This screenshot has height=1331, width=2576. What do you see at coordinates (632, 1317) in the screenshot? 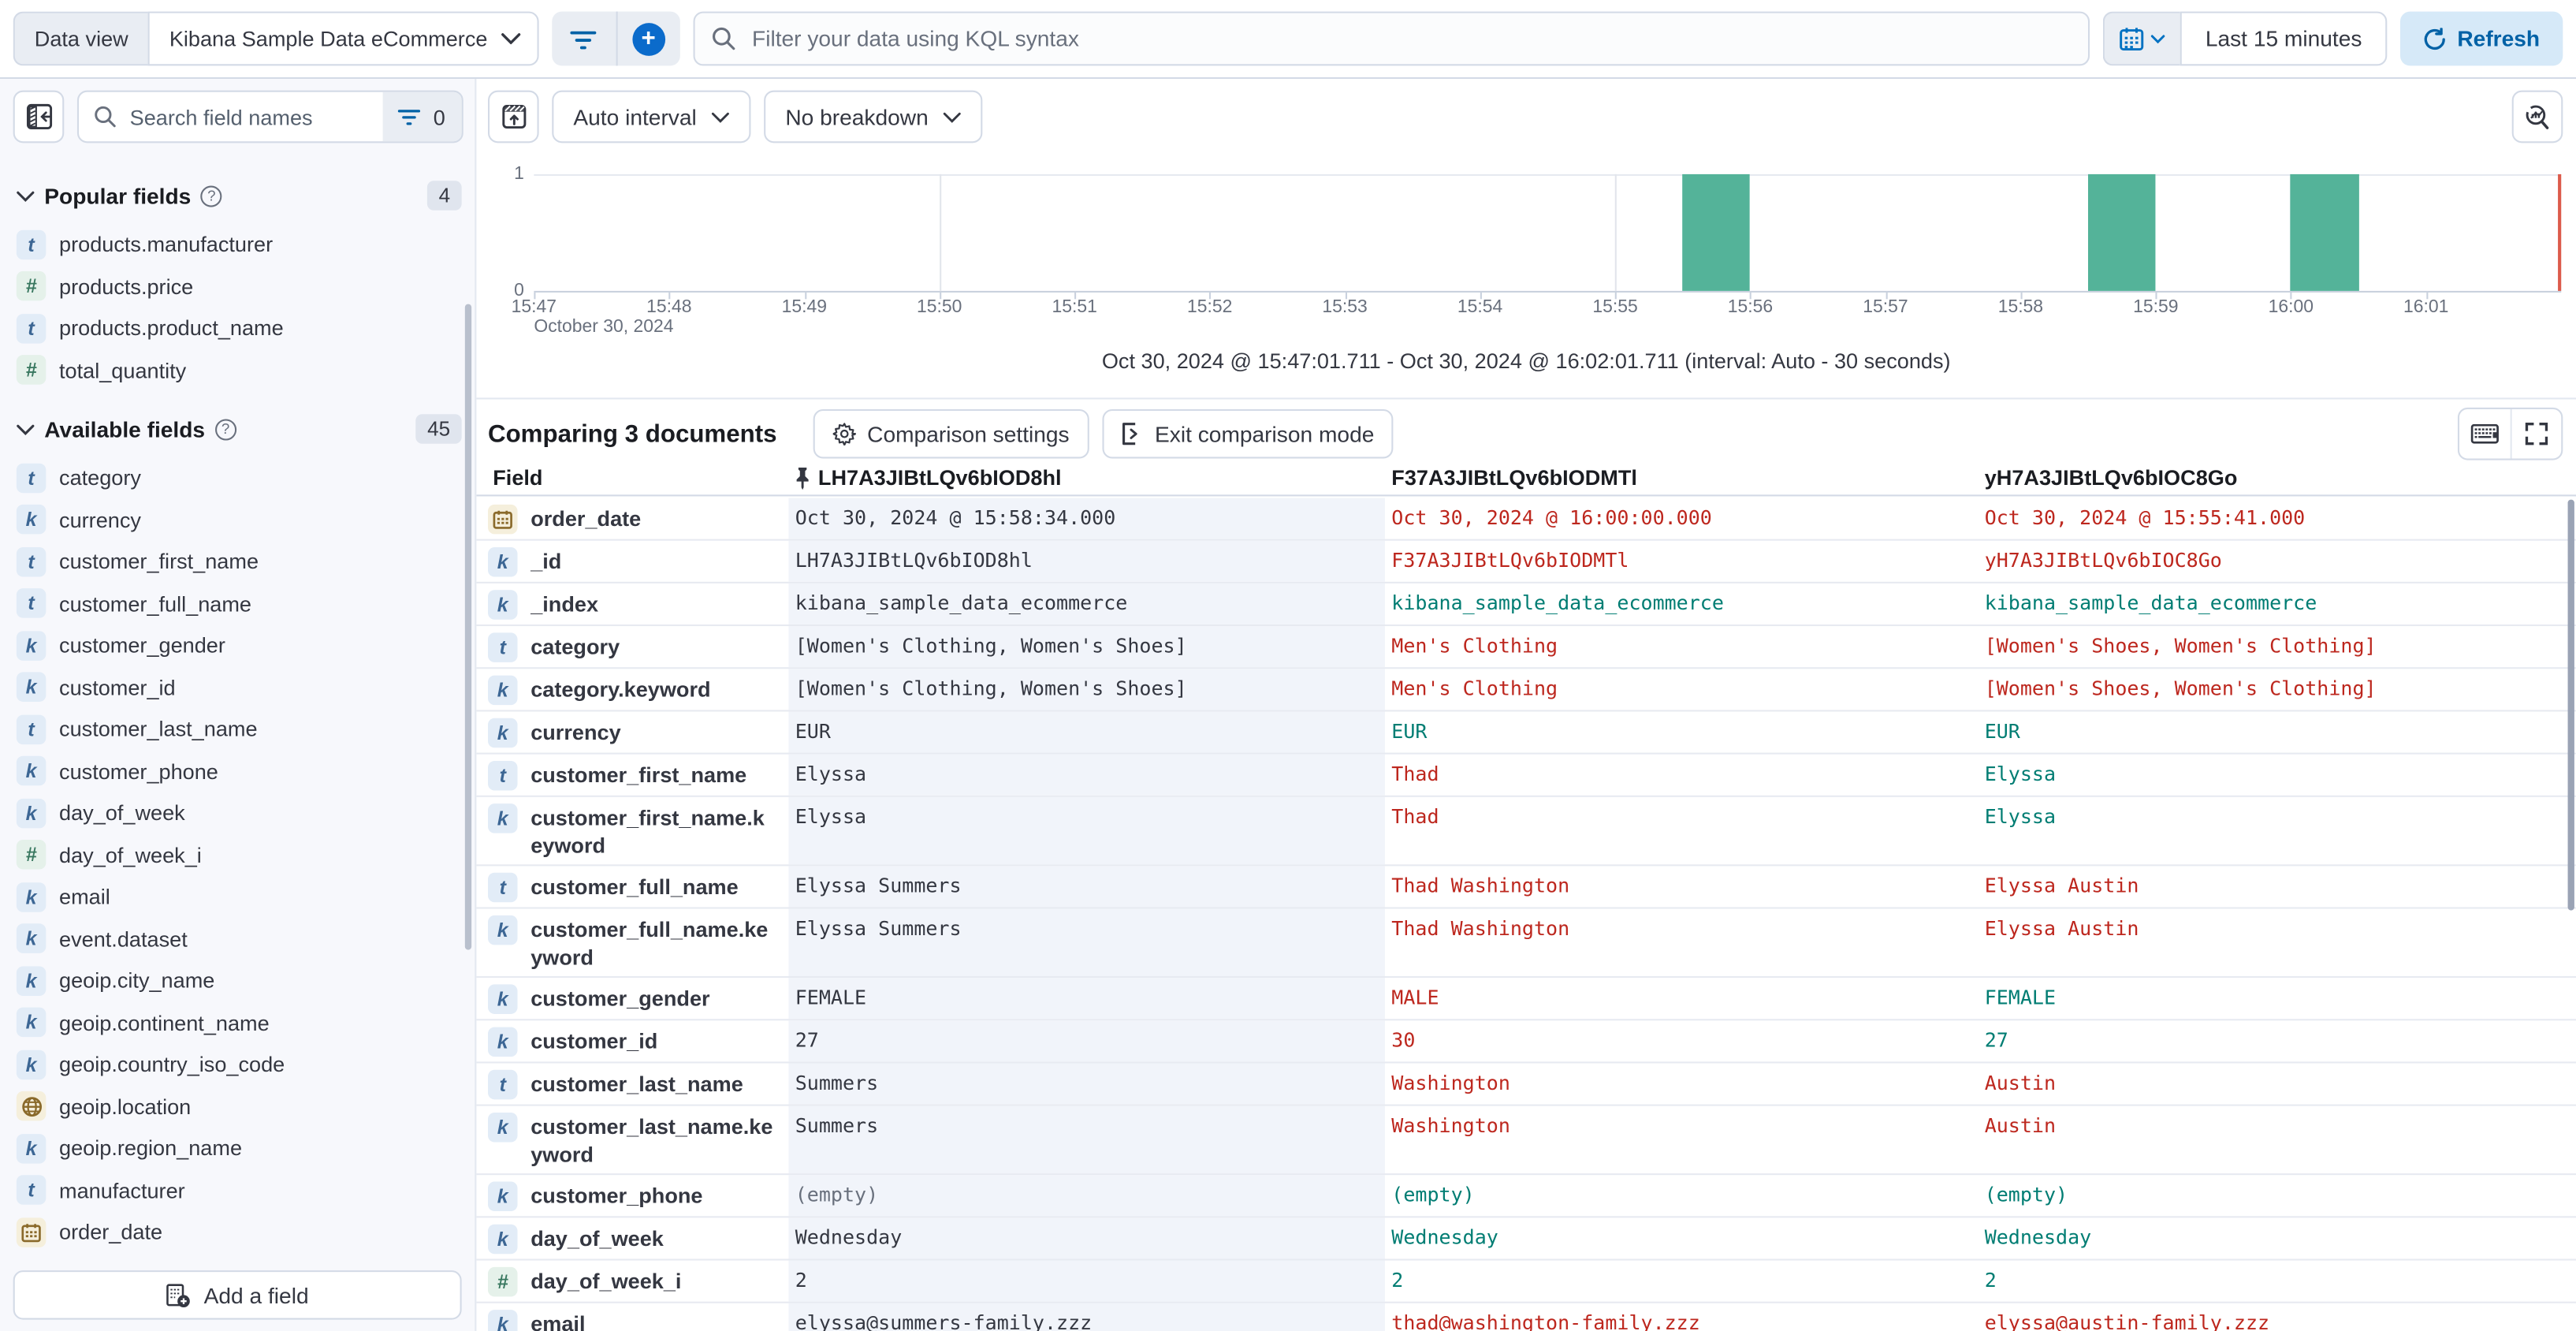
I see `field-cell: k email` at bounding box center [632, 1317].